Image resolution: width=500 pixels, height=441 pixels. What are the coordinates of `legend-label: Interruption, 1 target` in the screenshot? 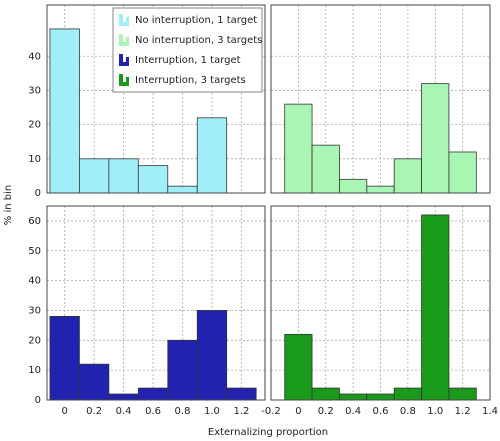 It's located at (188, 60).